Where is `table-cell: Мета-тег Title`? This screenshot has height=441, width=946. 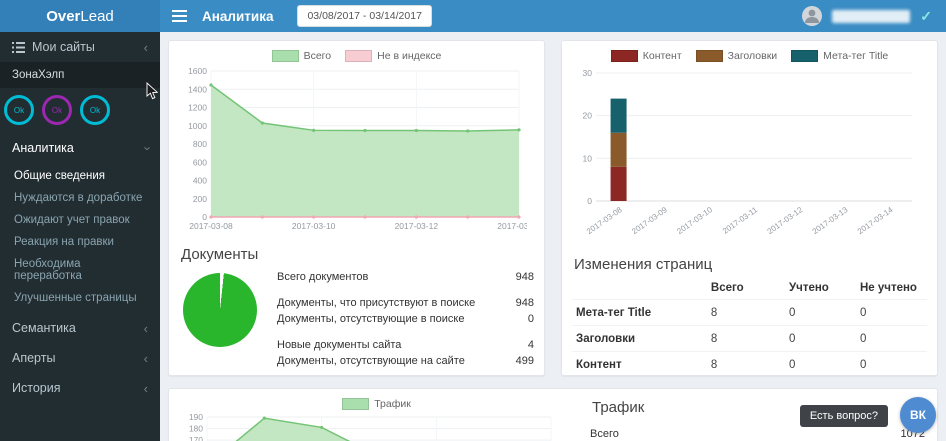
table-cell: Мета-тег Title is located at coordinates (639, 312).